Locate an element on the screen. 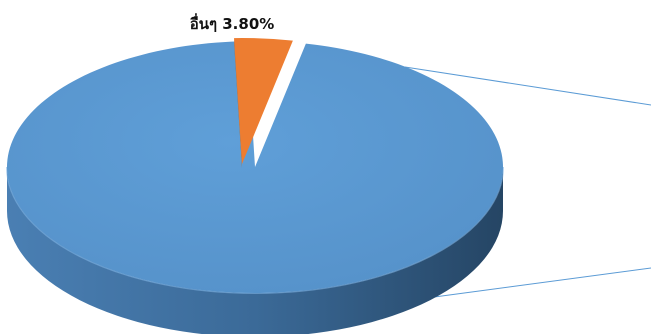 The height and width of the screenshot is (334, 651). connector-line-bottom is located at coordinates (531, 284).